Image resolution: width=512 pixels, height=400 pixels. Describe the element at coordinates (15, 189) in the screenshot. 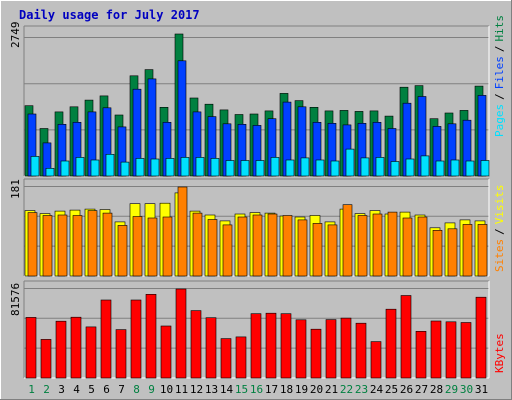

I see `middle-max-label: 181` at that location.